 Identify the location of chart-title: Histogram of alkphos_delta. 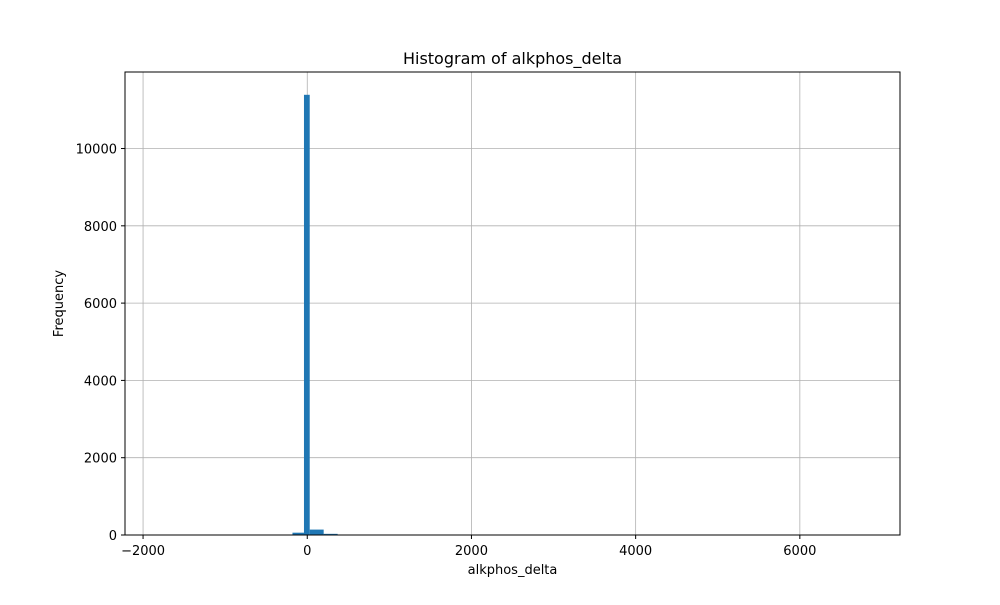
(512, 59).